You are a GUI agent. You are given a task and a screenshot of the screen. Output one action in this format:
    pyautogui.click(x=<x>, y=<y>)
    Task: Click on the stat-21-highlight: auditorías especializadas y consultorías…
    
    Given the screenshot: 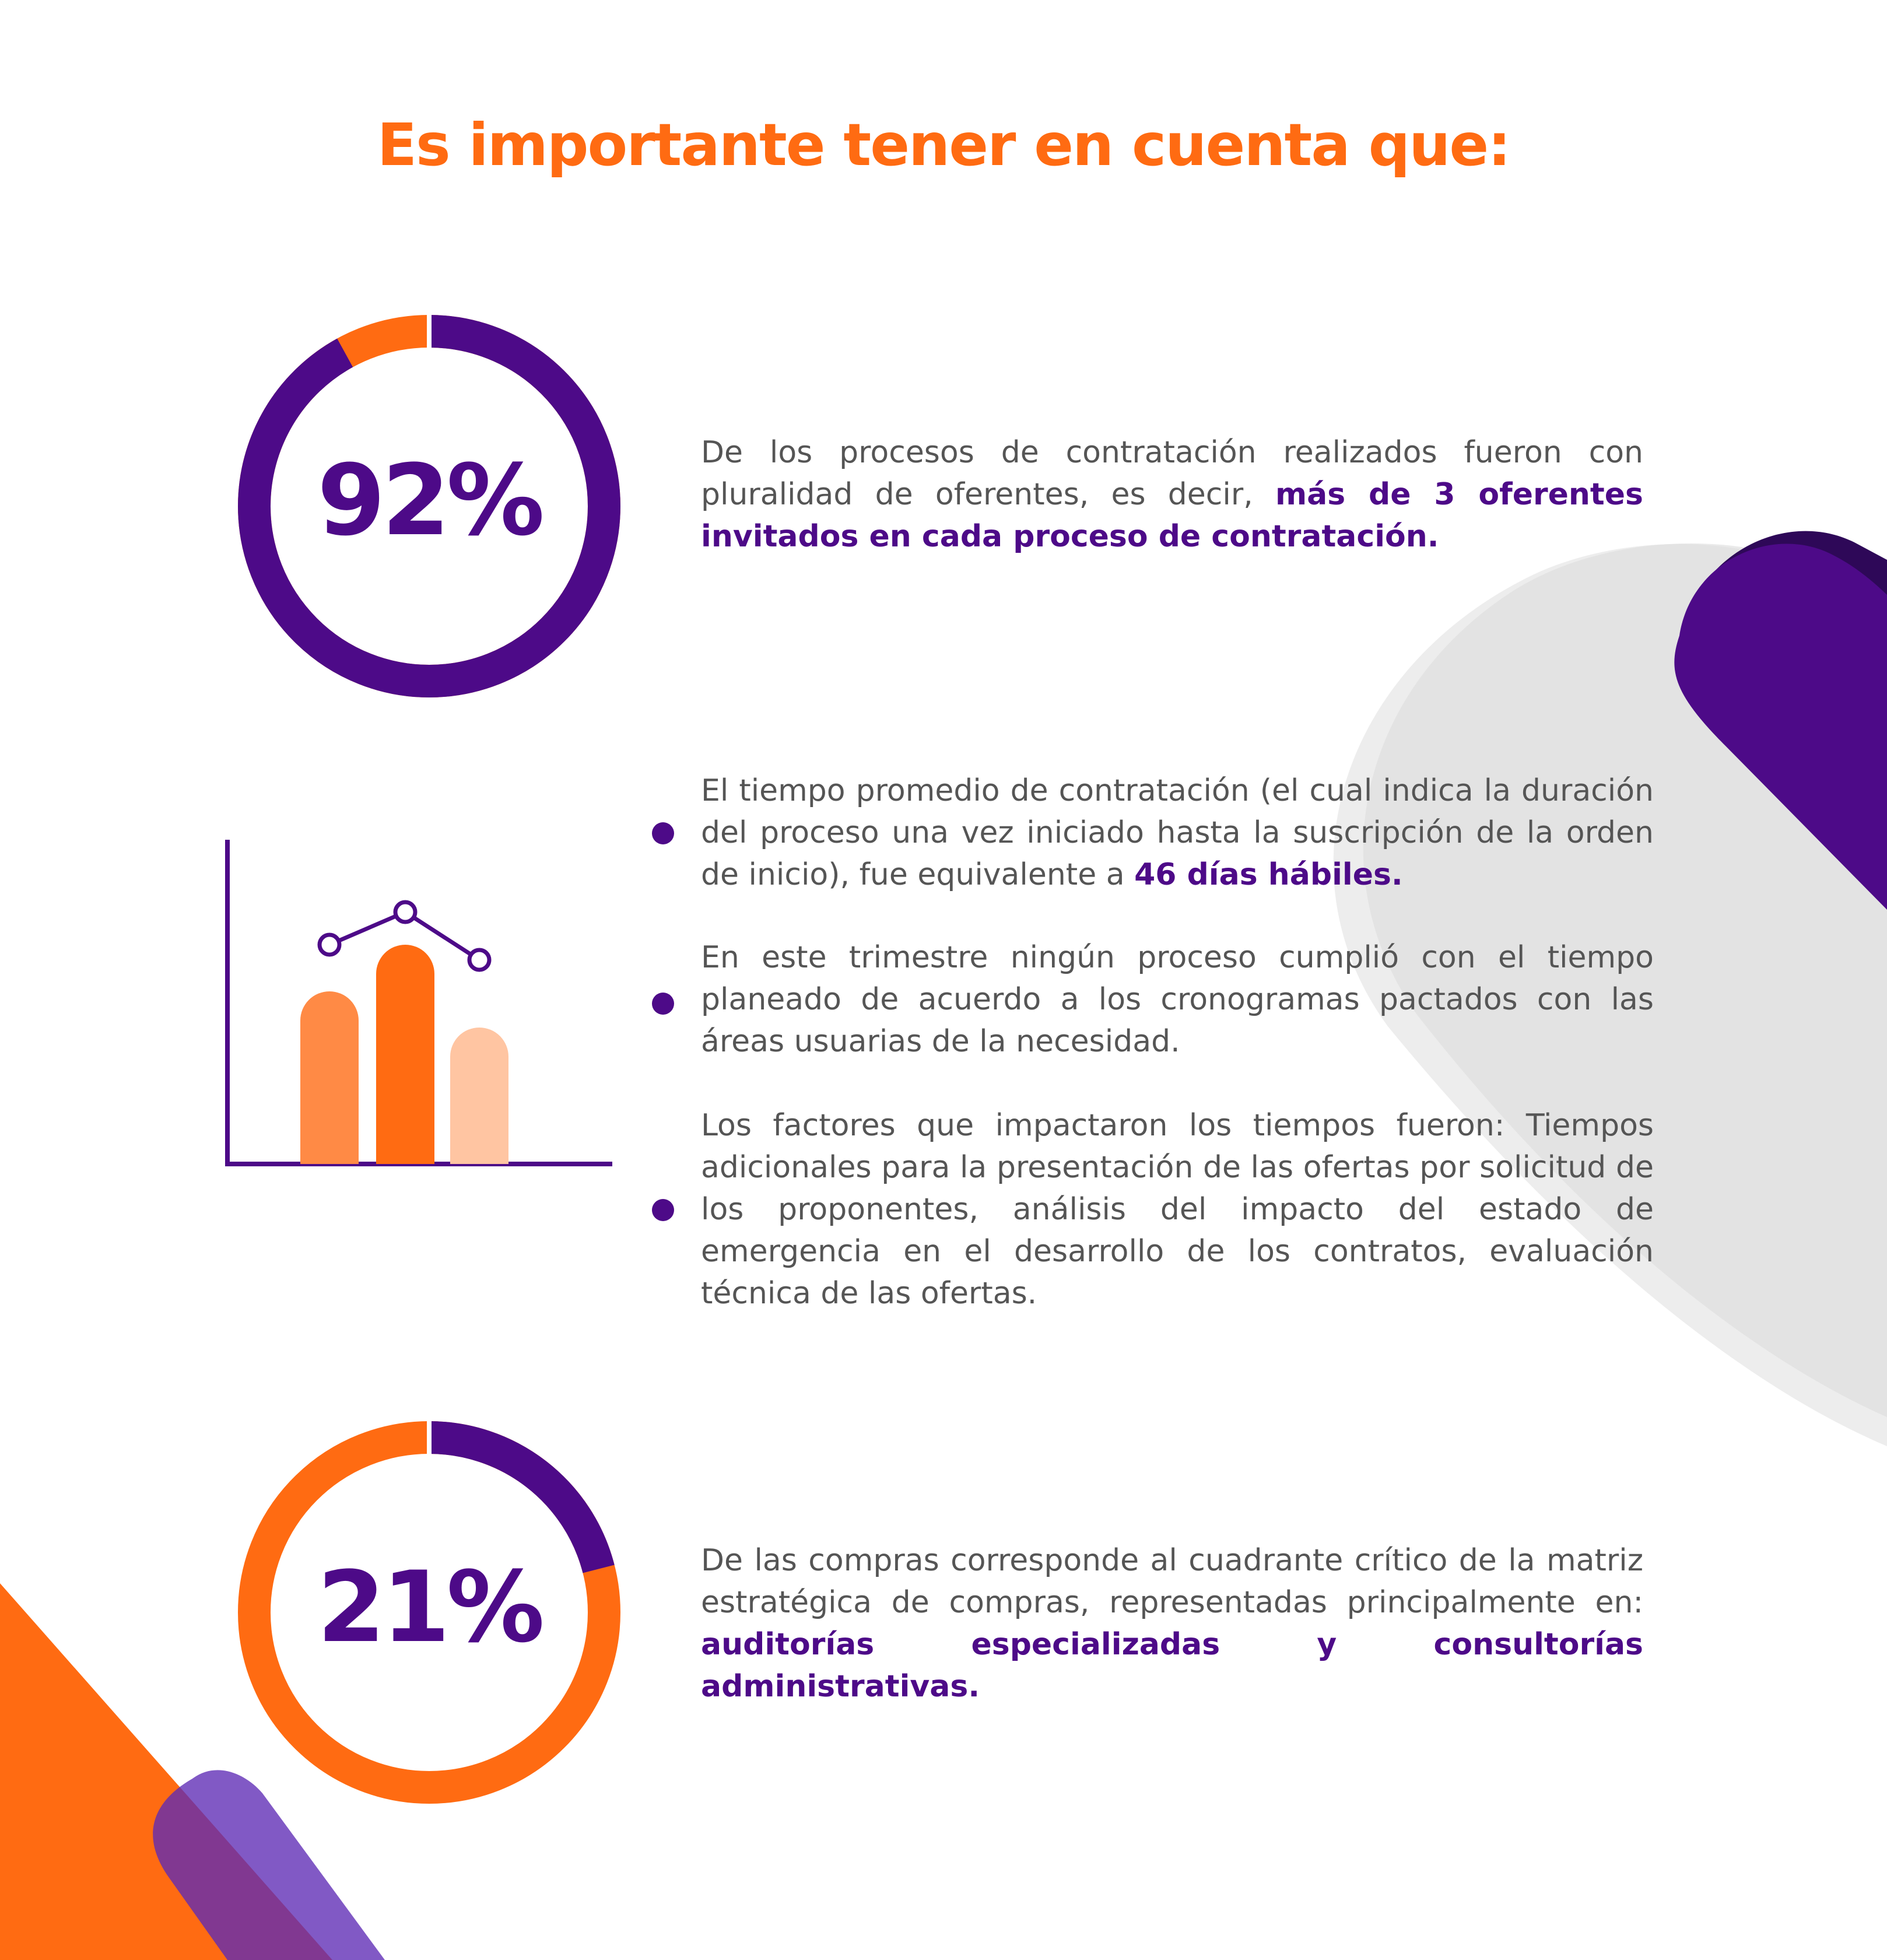 What is the action you would take?
    pyautogui.click(x=1172, y=1665)
    